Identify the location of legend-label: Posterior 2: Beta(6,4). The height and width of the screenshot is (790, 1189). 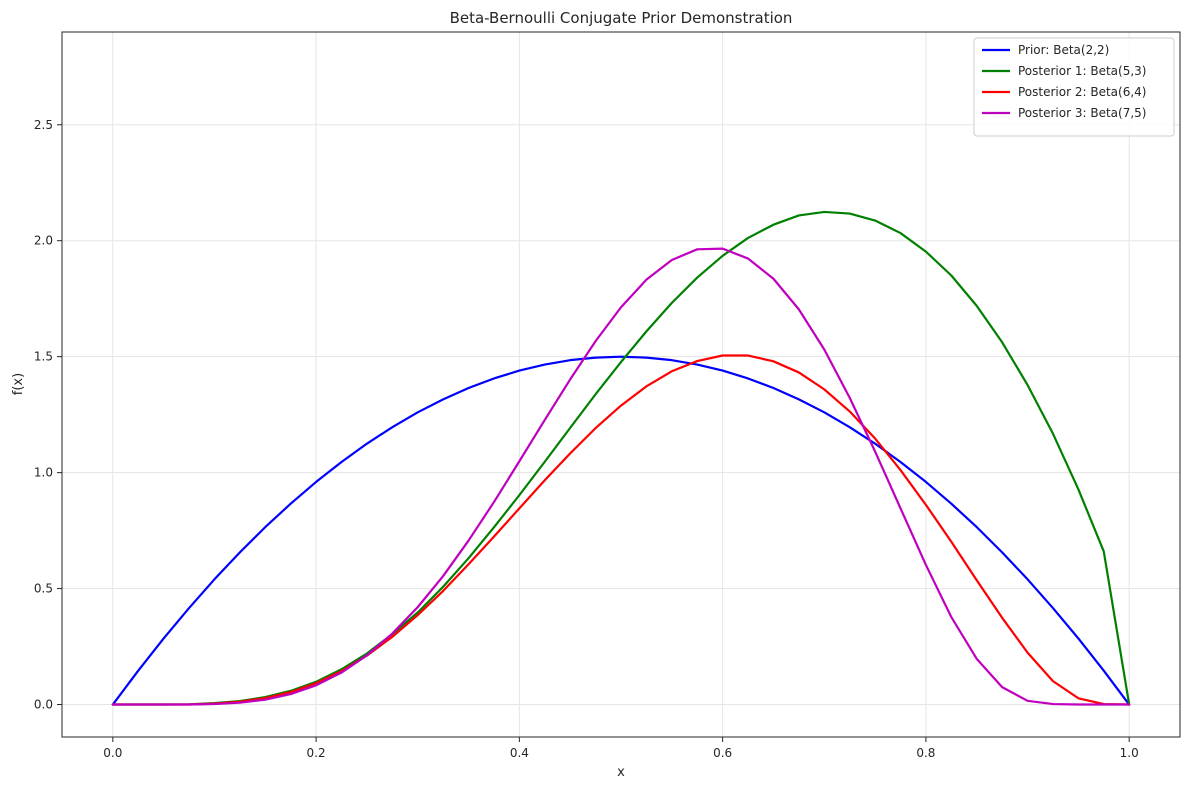
(1082, 92).